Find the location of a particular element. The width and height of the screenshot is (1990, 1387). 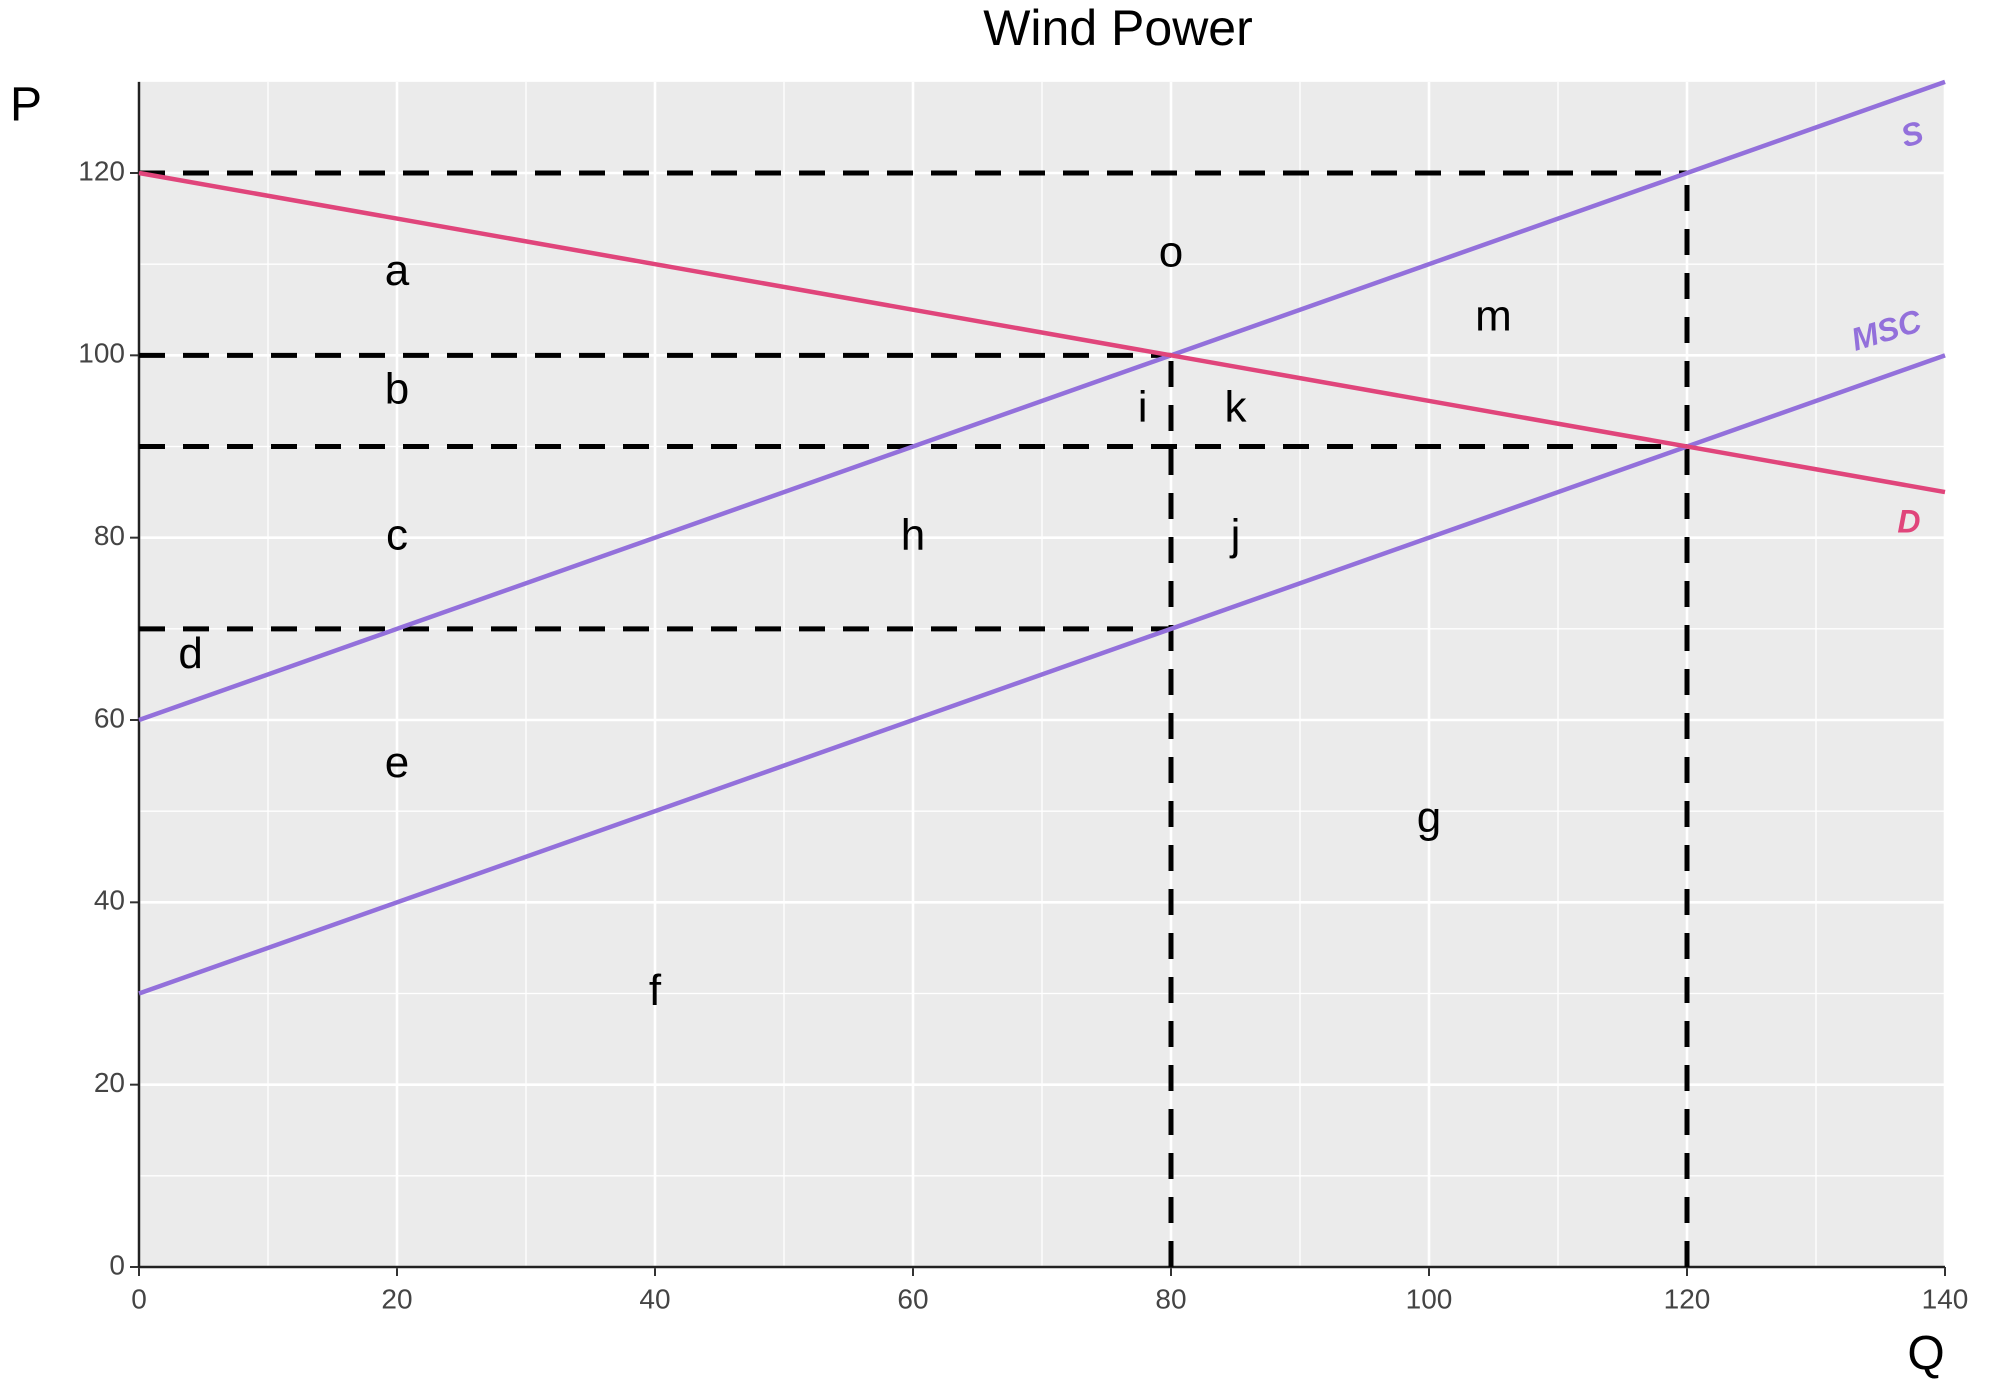

area-label: o is located at coordinates (1171, 252).